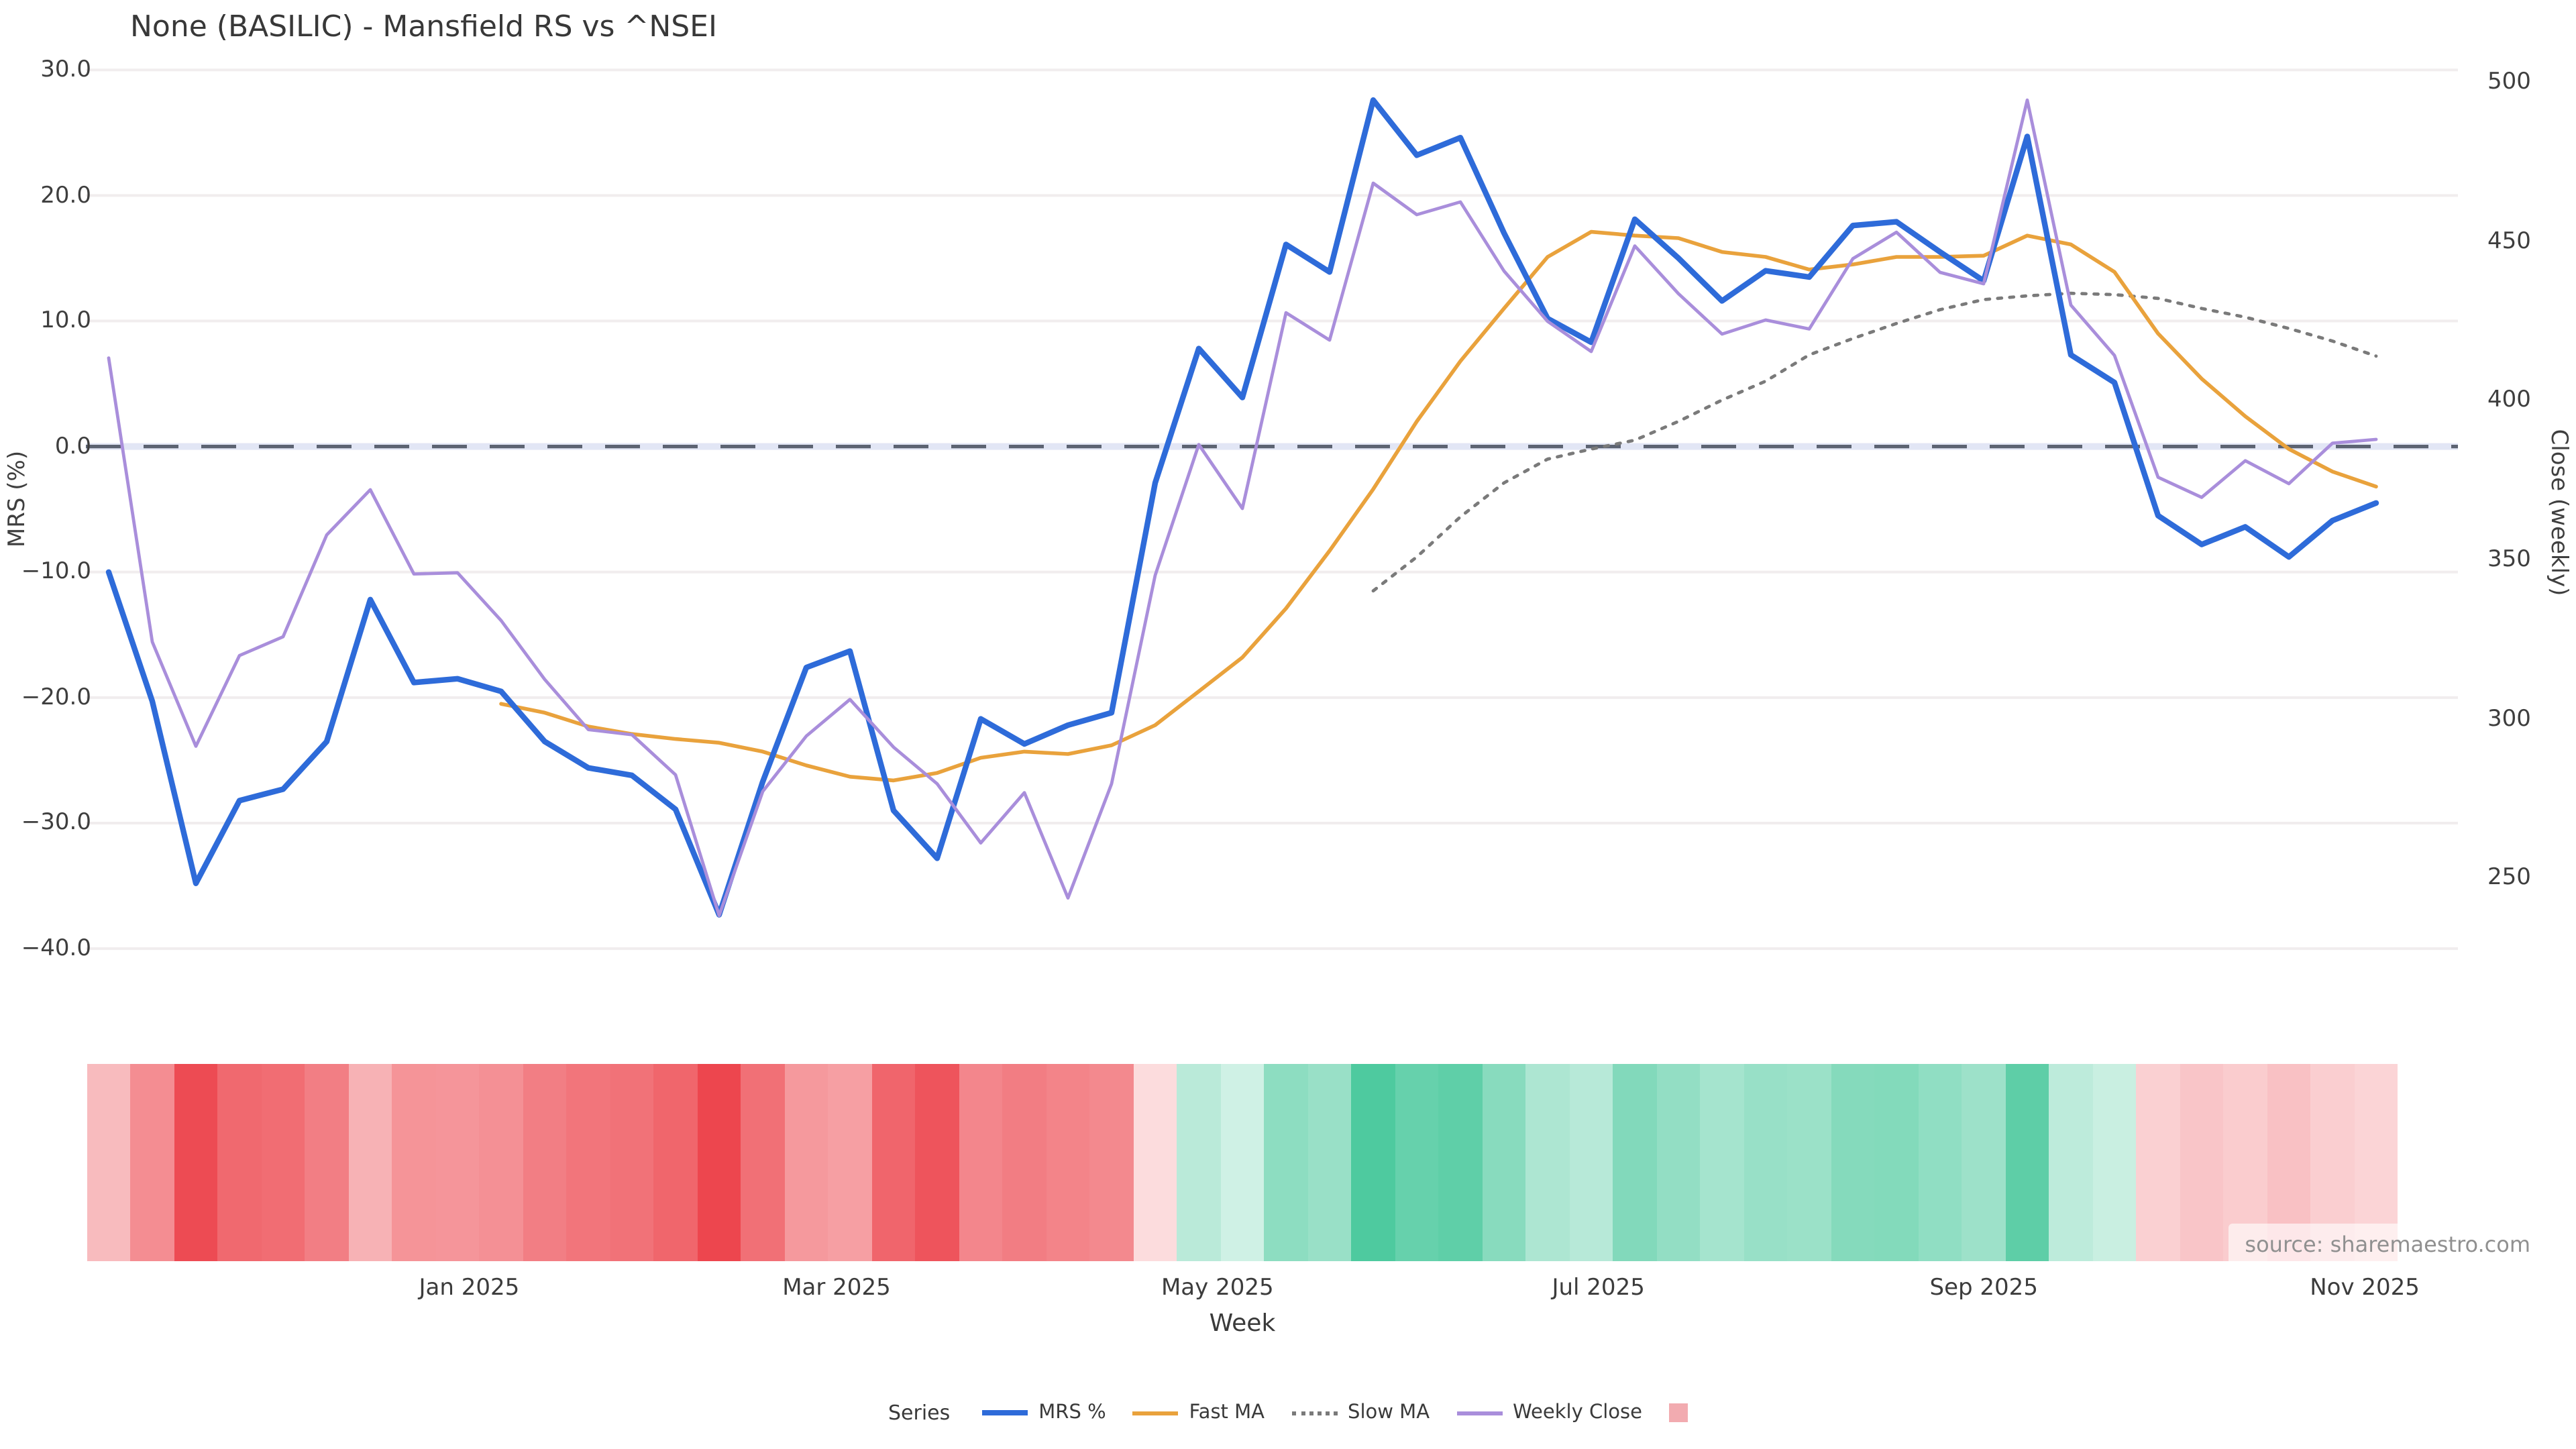 Image resolution: width=2576 pixels, height=1449 pixels. What do you see at coordinates (469, 1288) in the screenshot?
I see `x-tick-label: Jan 2025` at bounding box center [469, 1288].